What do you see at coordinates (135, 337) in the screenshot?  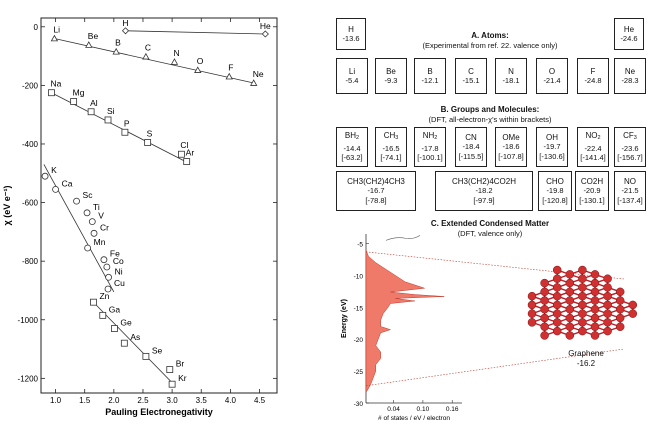 I see `point-label: As` at bounding box center [135, 337].